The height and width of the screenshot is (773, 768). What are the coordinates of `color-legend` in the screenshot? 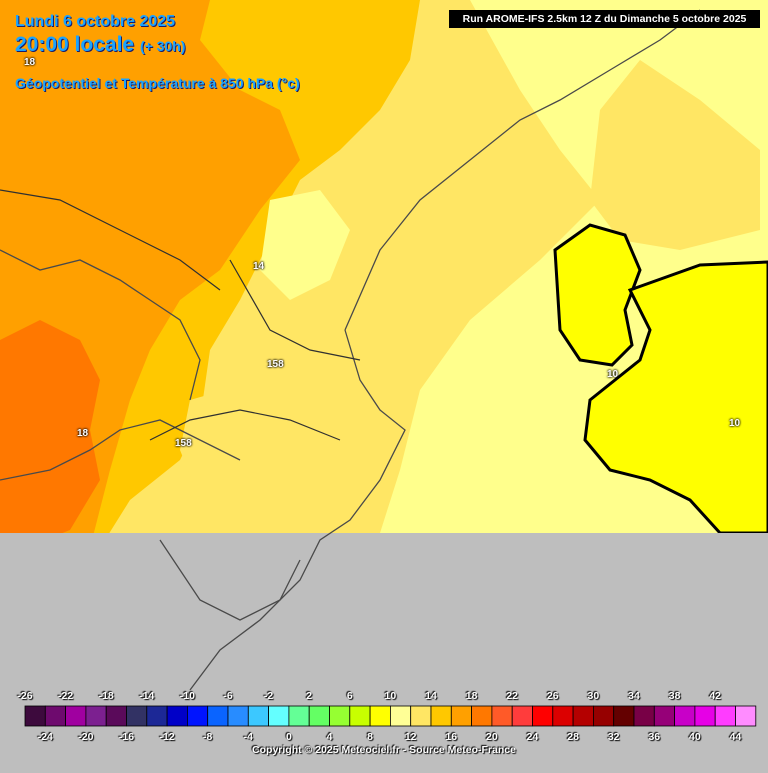 It's located at (384, 726).